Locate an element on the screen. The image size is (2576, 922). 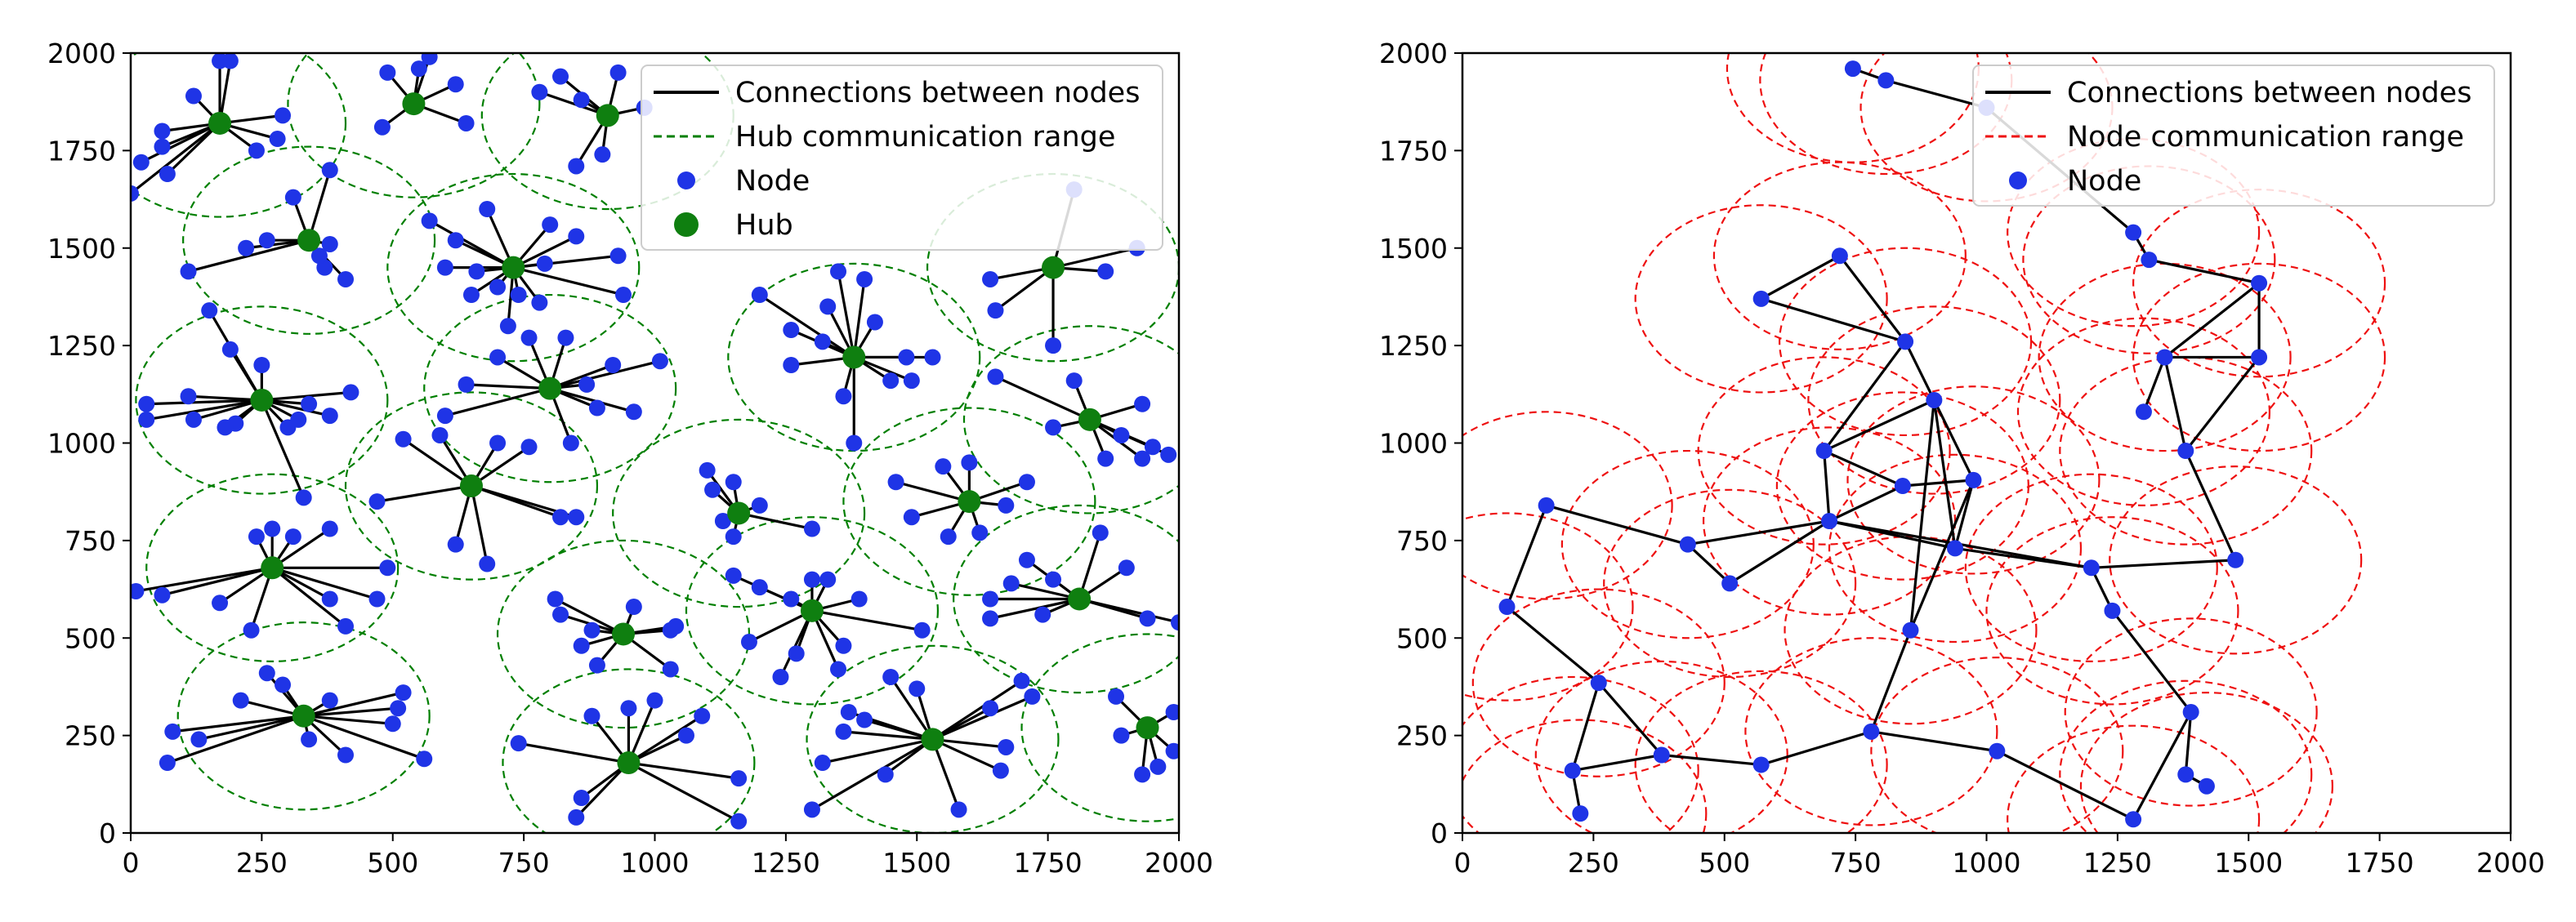
y-tick-label: 2000 is located at coordinates (1414, 53).